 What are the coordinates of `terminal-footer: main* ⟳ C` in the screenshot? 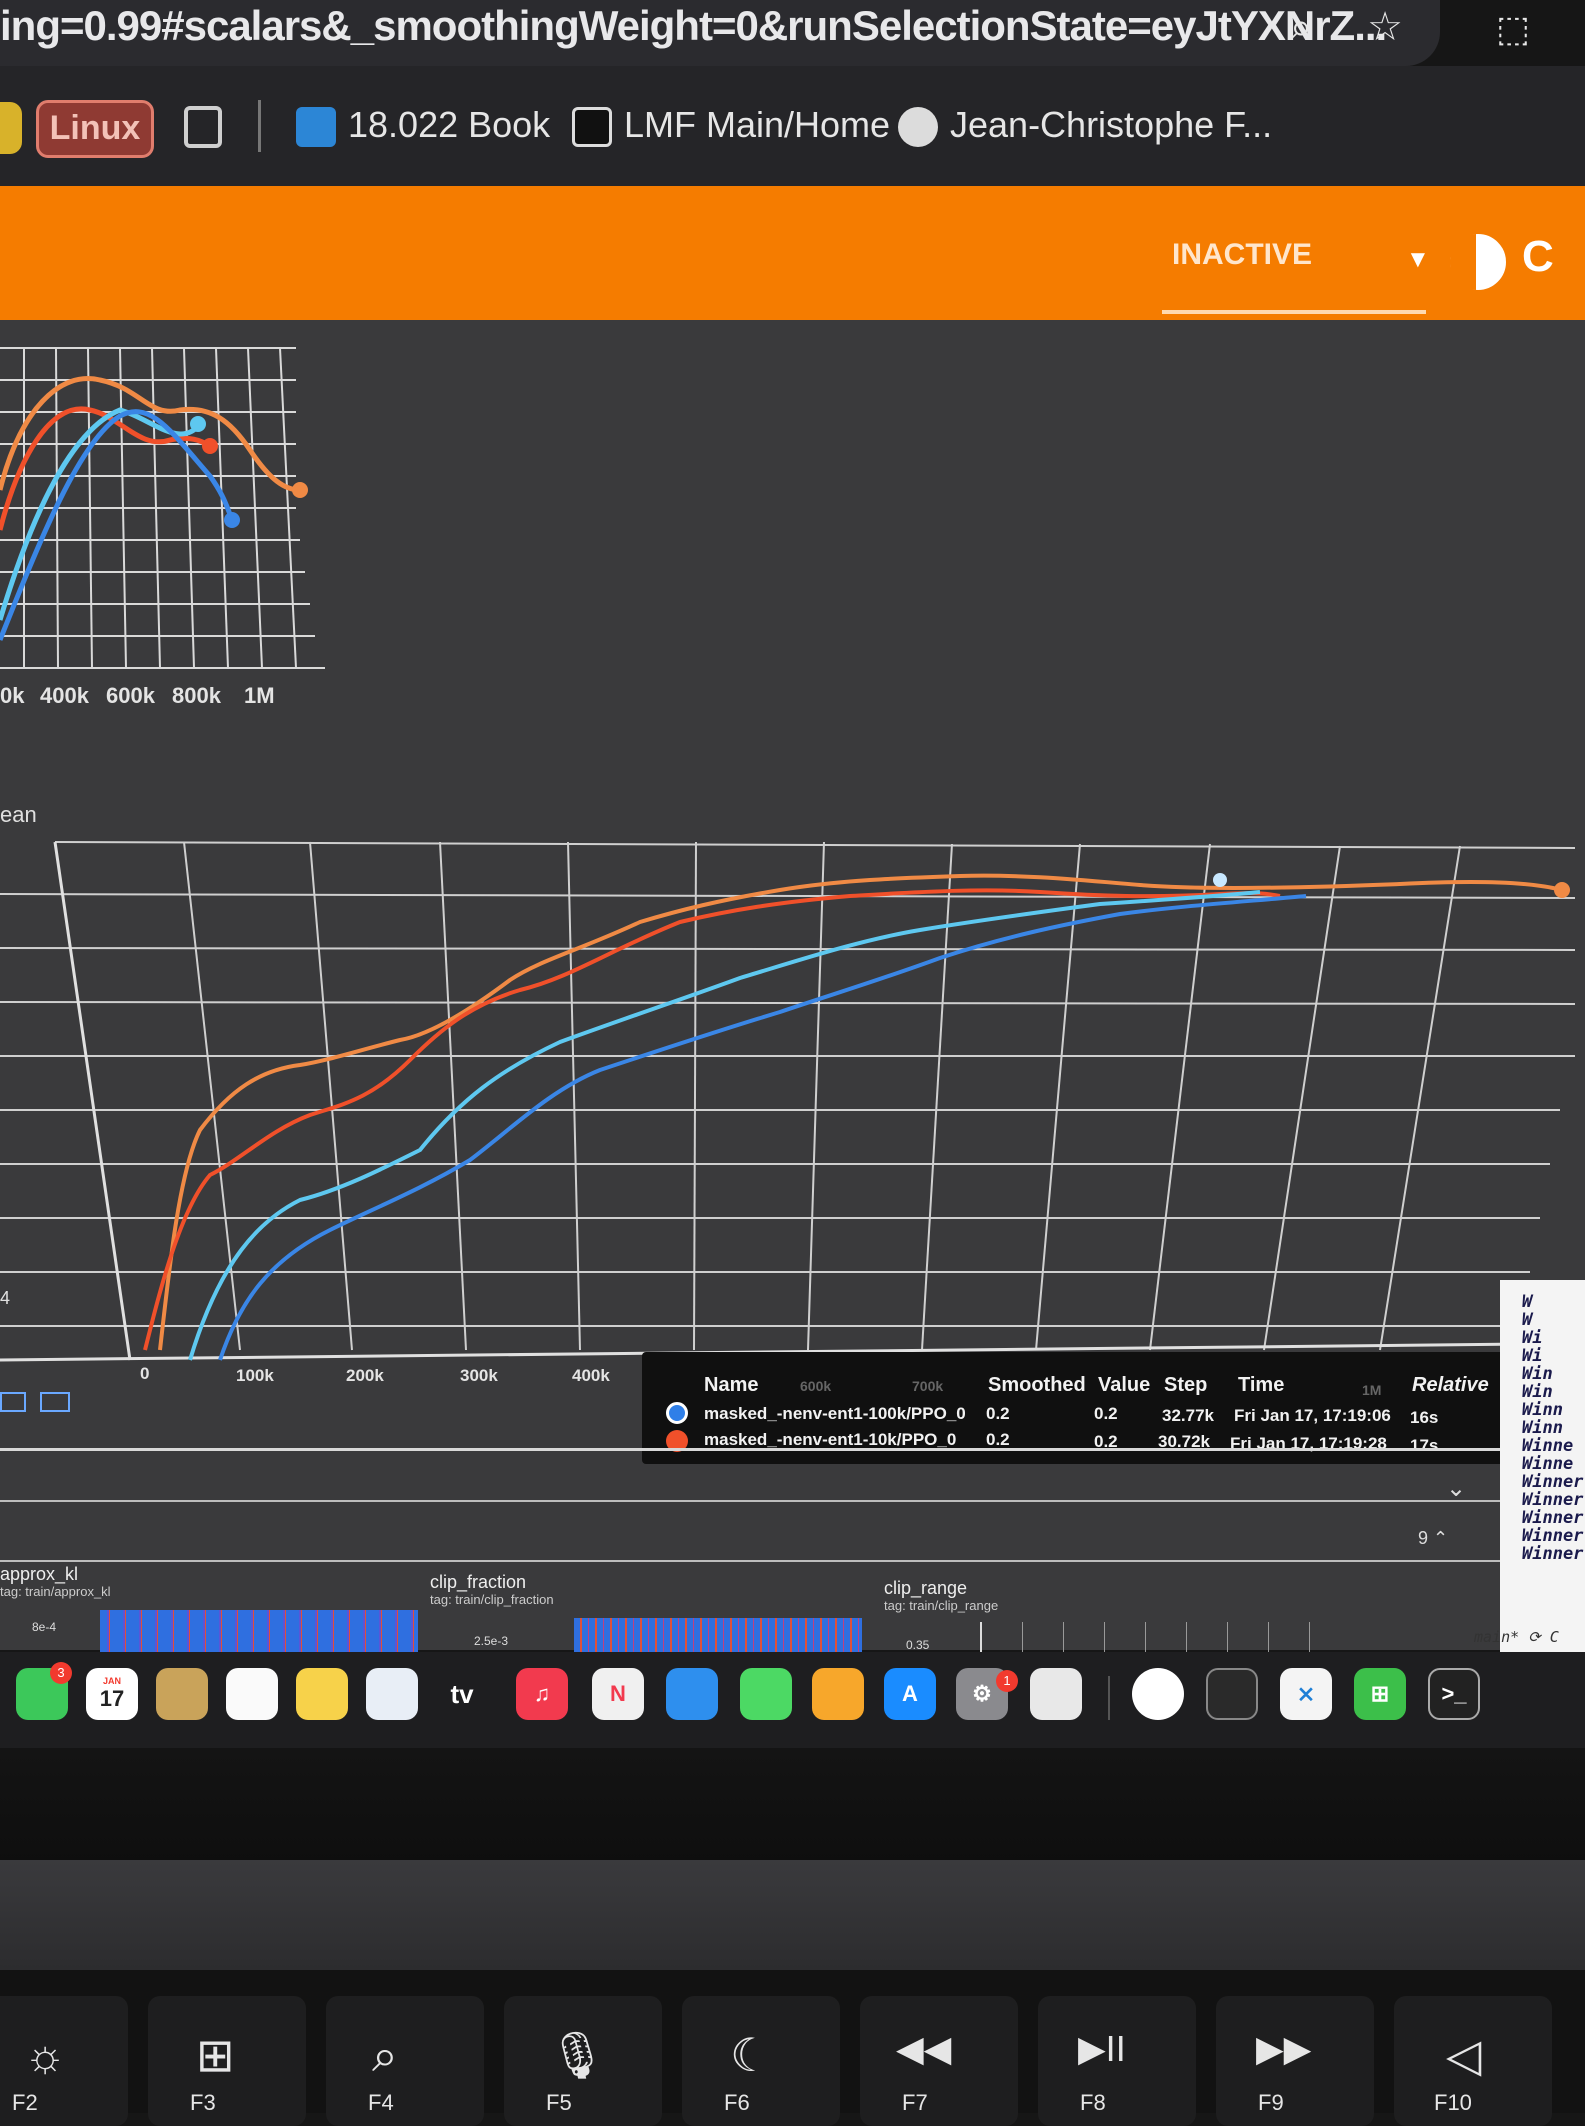 It's located at (1516, 1637).